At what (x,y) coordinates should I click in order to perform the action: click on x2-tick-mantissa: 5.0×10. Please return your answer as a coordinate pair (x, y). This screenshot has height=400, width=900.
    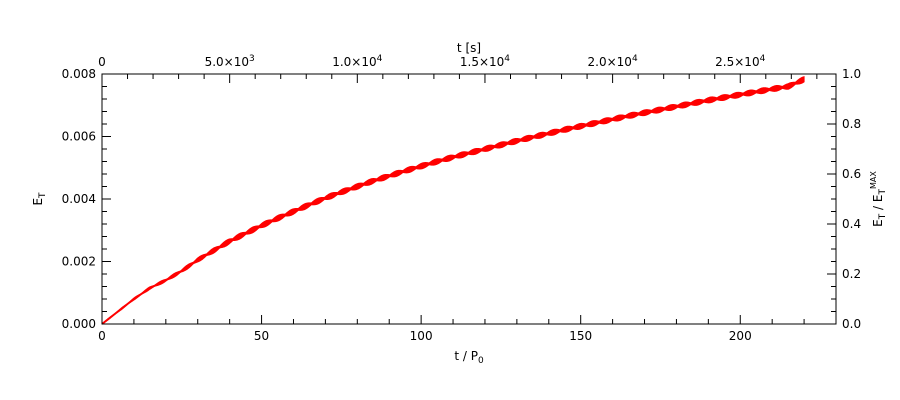
    Looking at the image, I should click on (227, 62).